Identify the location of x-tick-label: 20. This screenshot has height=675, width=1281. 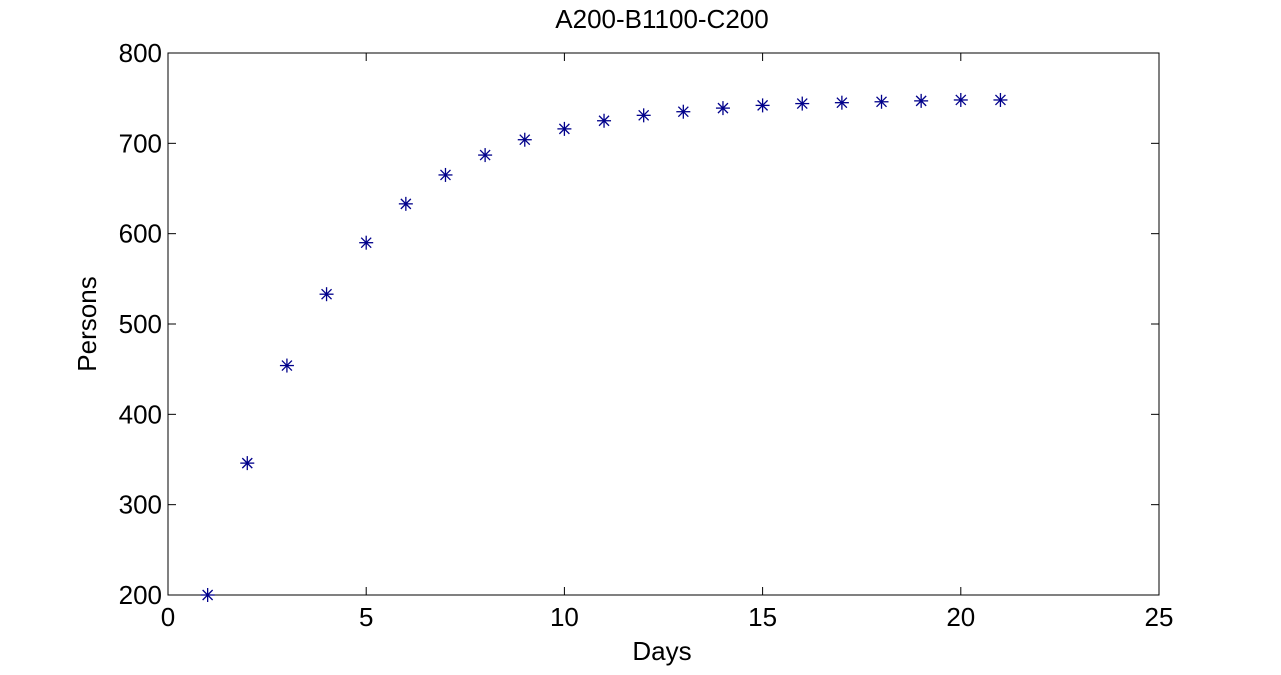
(960, 617).